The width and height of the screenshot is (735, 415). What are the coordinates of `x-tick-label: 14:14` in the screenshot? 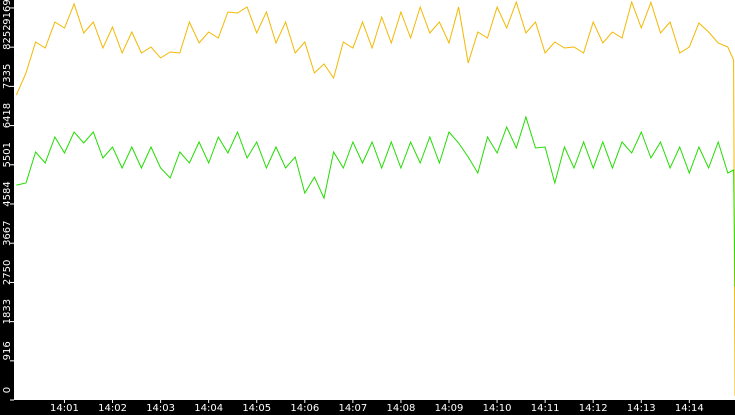 It's located at (689, 408).